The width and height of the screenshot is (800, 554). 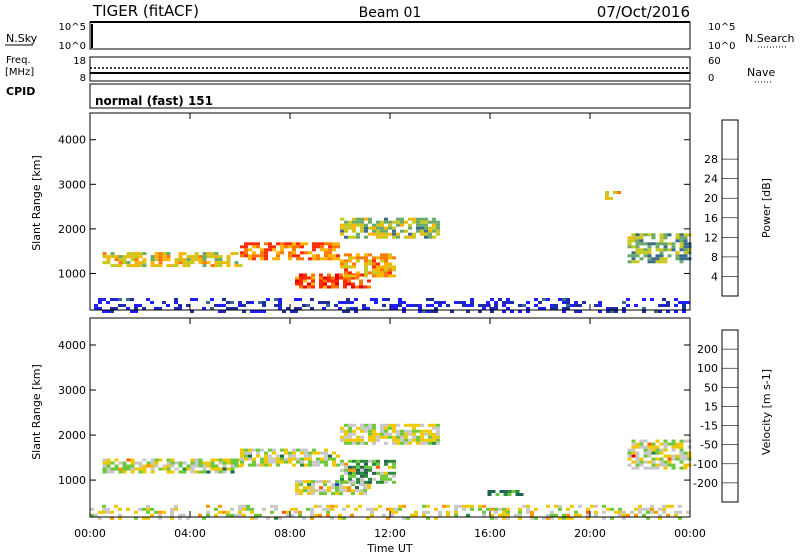 What do you see at coordinates (390, 533) in the screenshot?
I see `x-tick-label: 12:00` at bounding box center [390, 533].